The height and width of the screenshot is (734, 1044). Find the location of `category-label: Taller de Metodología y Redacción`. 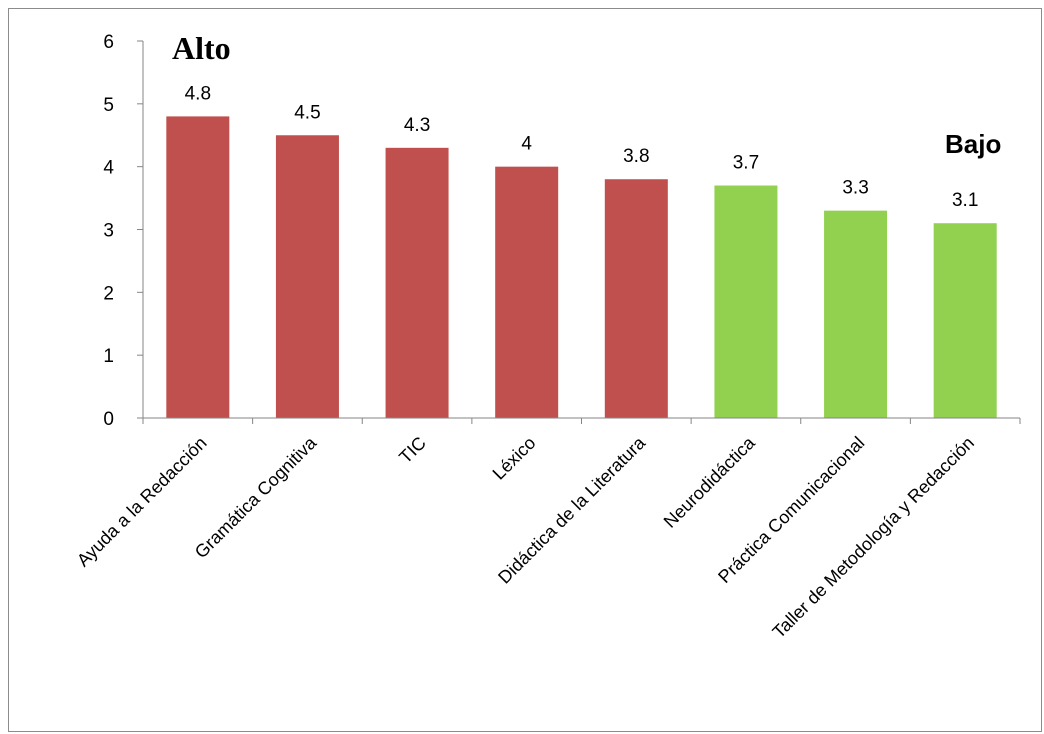

category-label: Taller de Metodología y Redacción is located at coordinates (873, 537).